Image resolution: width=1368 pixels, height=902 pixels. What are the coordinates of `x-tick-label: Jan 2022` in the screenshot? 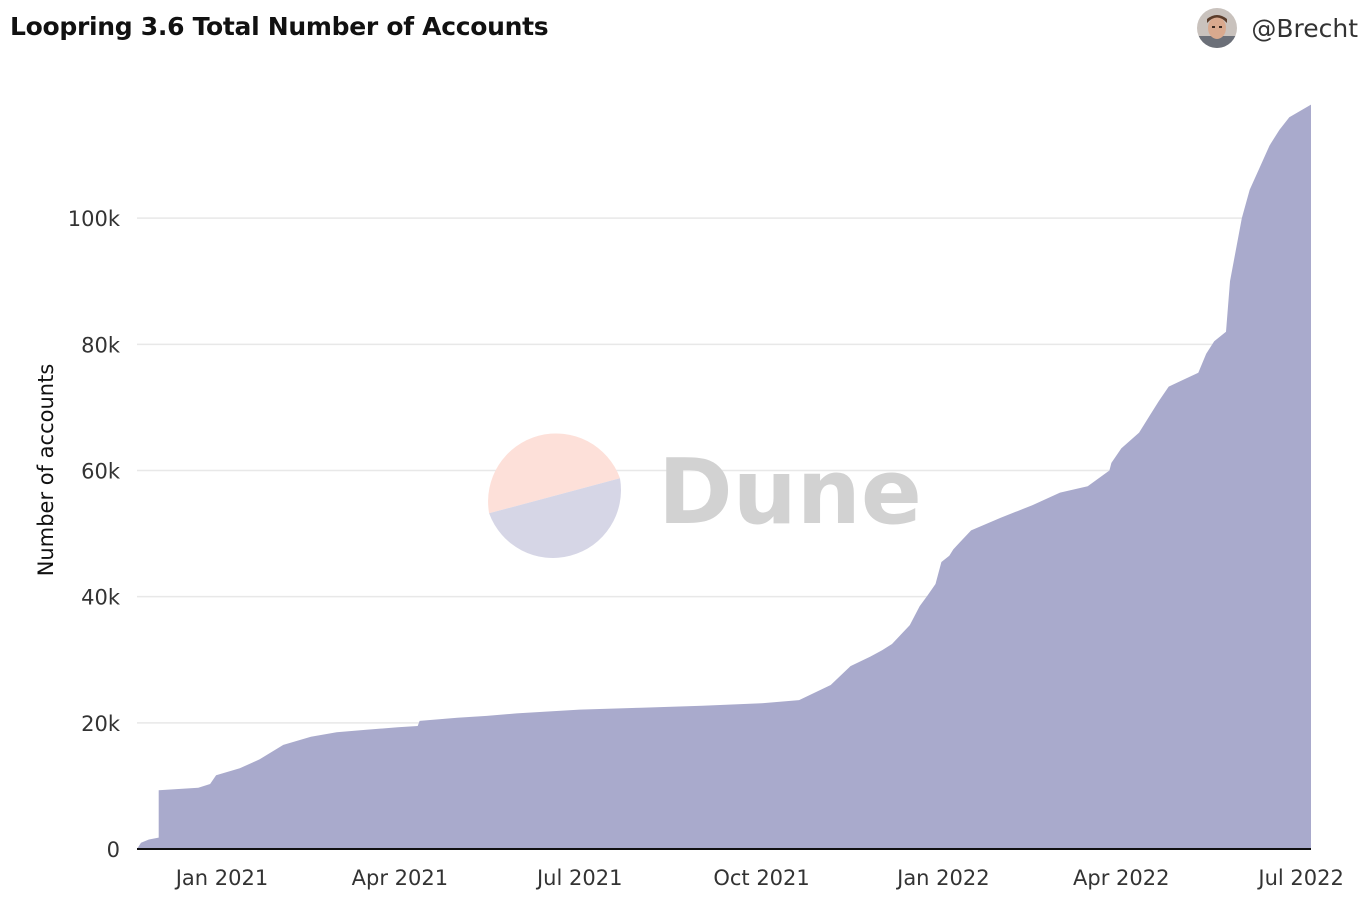 It's located at (942, 878).